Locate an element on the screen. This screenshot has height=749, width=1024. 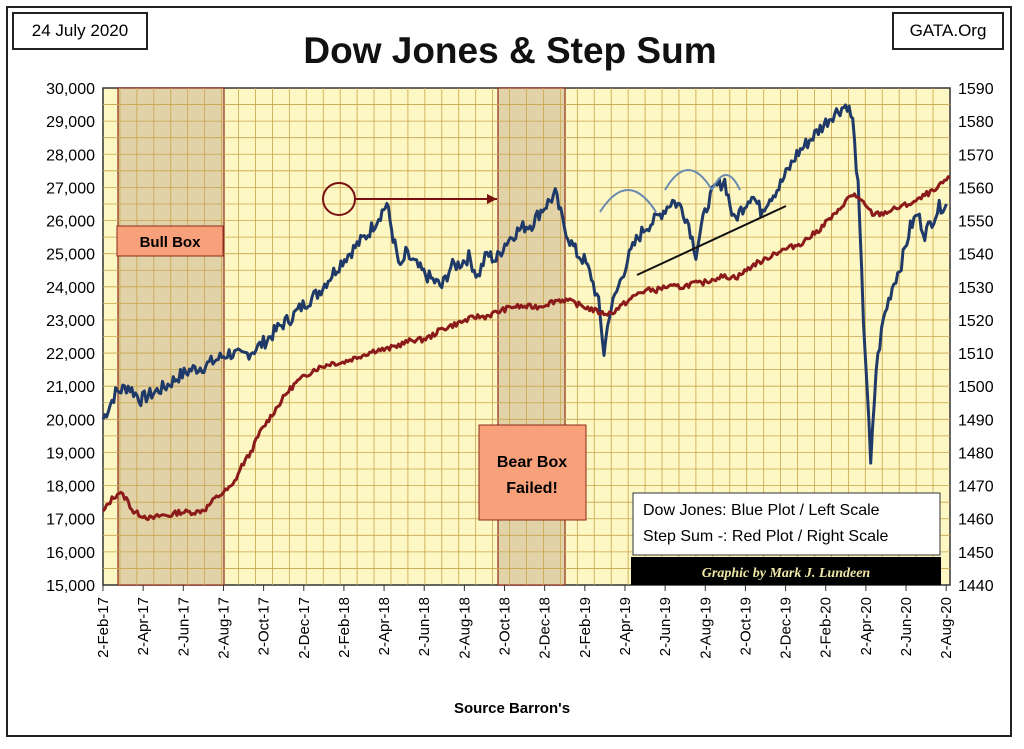
legend-box is located at coordinates (786, 524).